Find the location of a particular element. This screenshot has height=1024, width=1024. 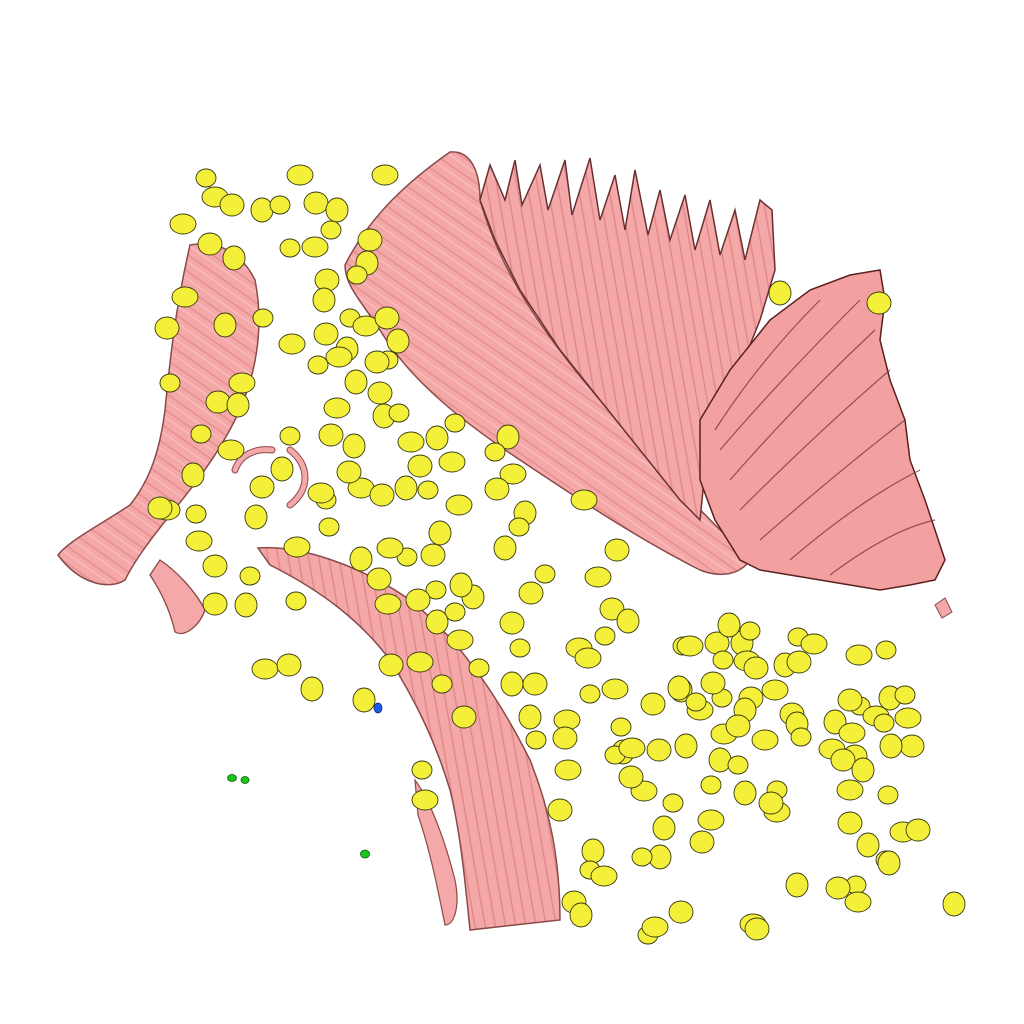

fiber-bundle-right-texture is located at coordinates (825, 437).